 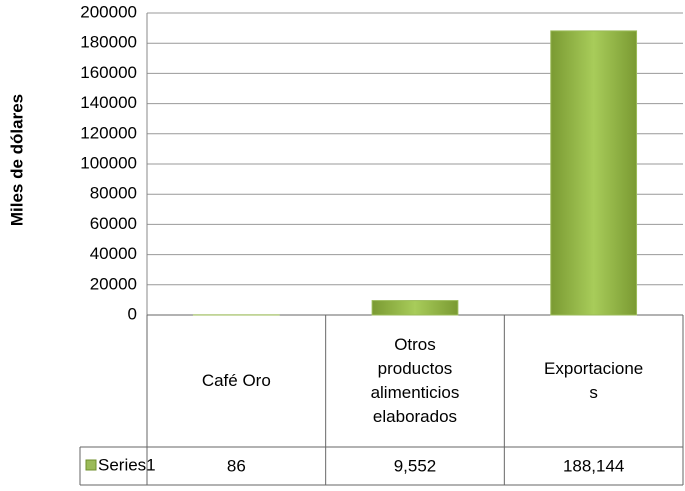 What do you see at coordinates (415, 465) in the screenshot?
I see `data-table-value: 9,552` at bounding box center [415, 465].